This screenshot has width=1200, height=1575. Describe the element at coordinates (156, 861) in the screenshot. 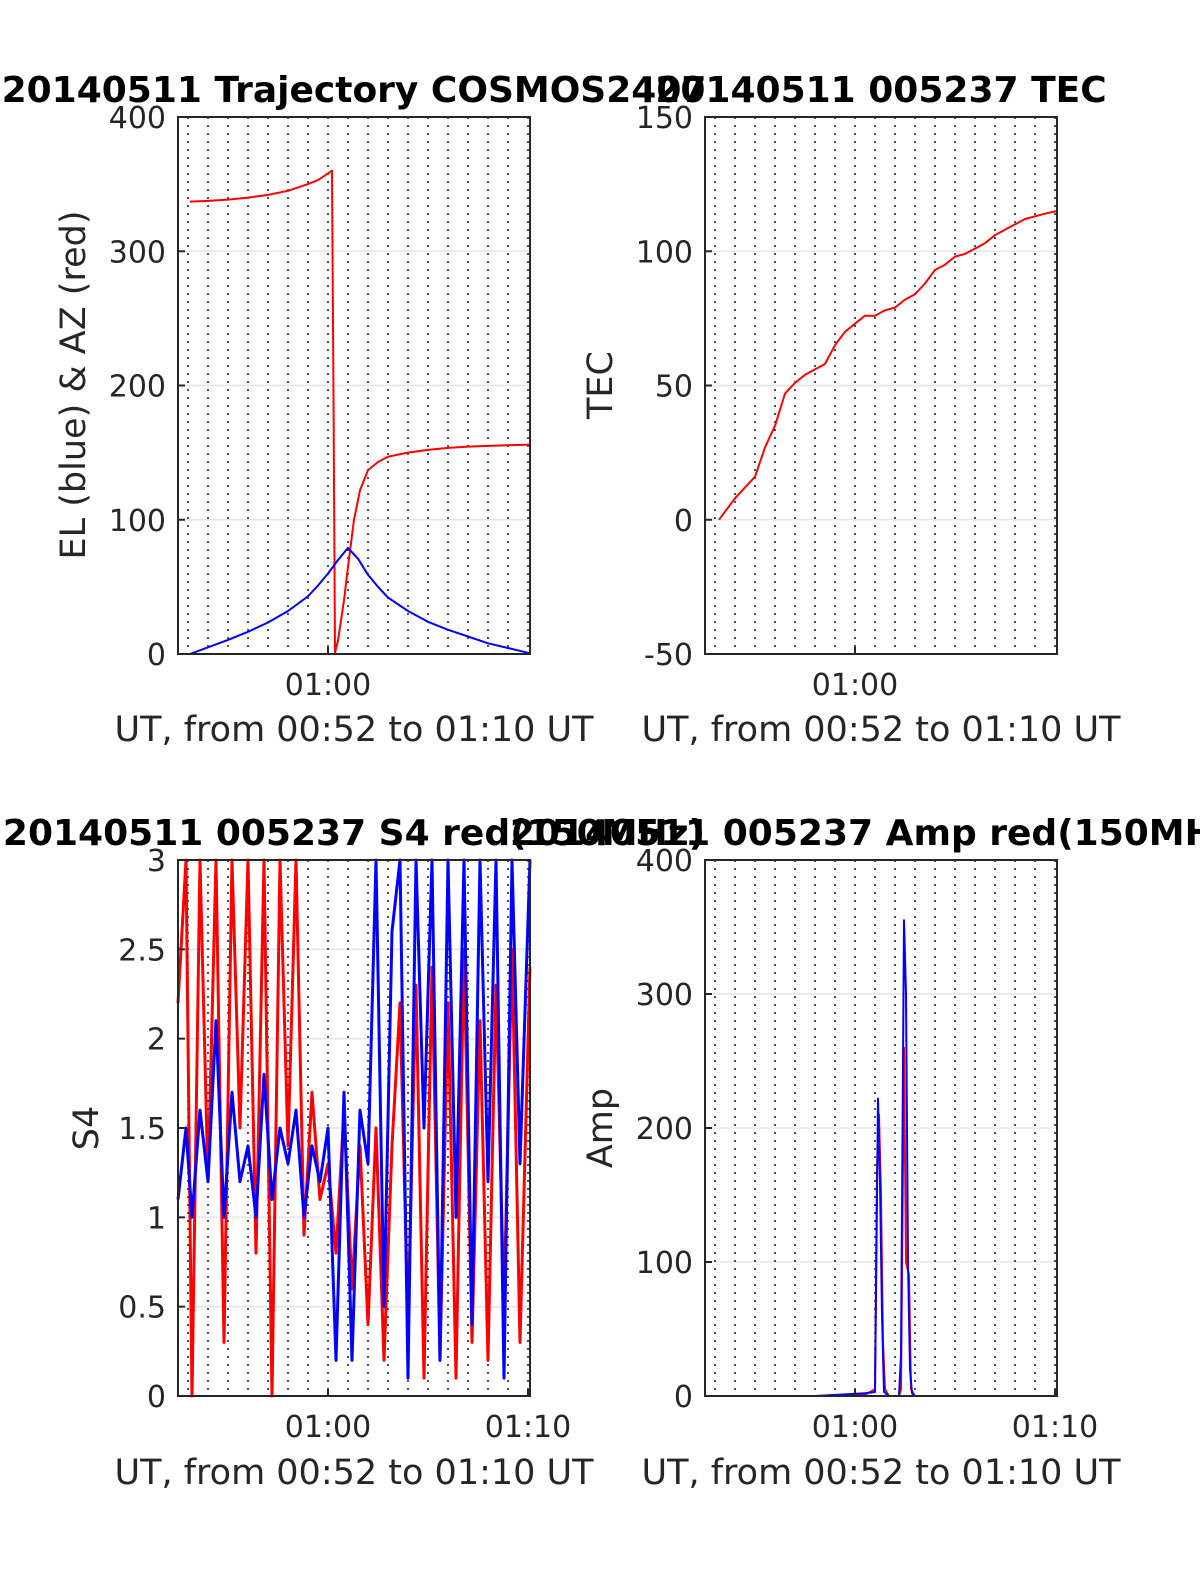

I see `y-tick-label: 3` at that location.